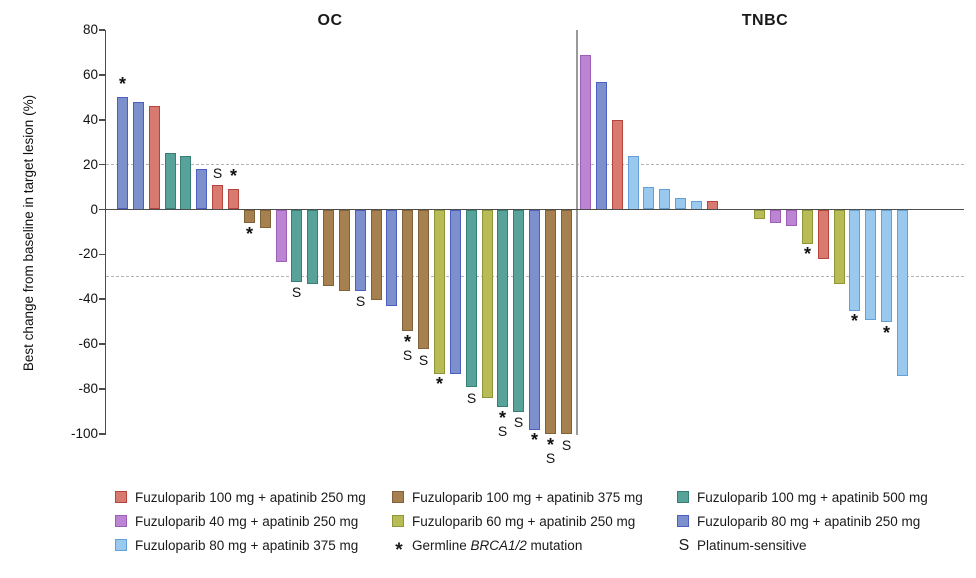 The image size is (976, 578). Describe the element at coordinates (809, 521) in the screenshot. I see `legend-label: Fuzuloparib 80 mg + apatinib 250 mg` at that location.